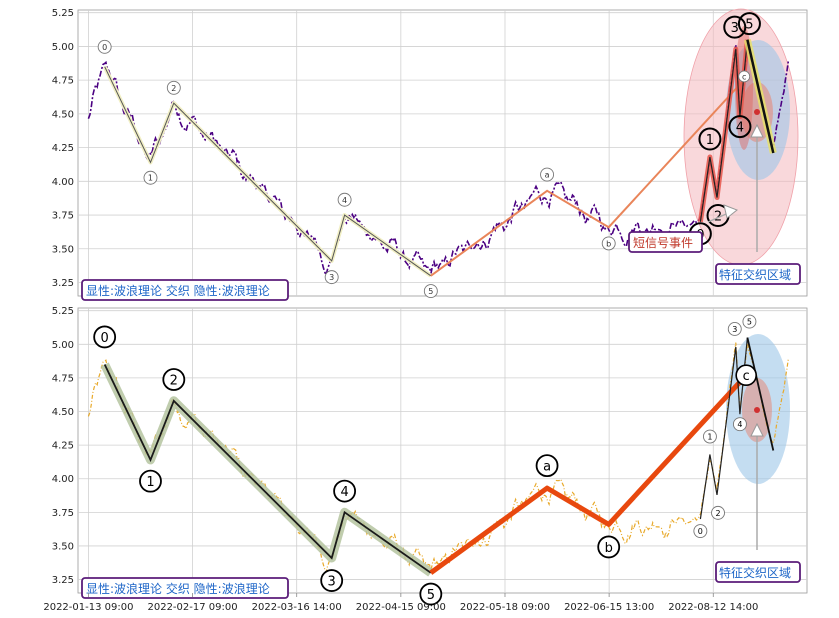 The width and height of the screenshot is (839, 618). Describe the element at coordinates (609, 607) in the screenshot. I see `x-tick-label: 2022-06-15 13:00` at that location.